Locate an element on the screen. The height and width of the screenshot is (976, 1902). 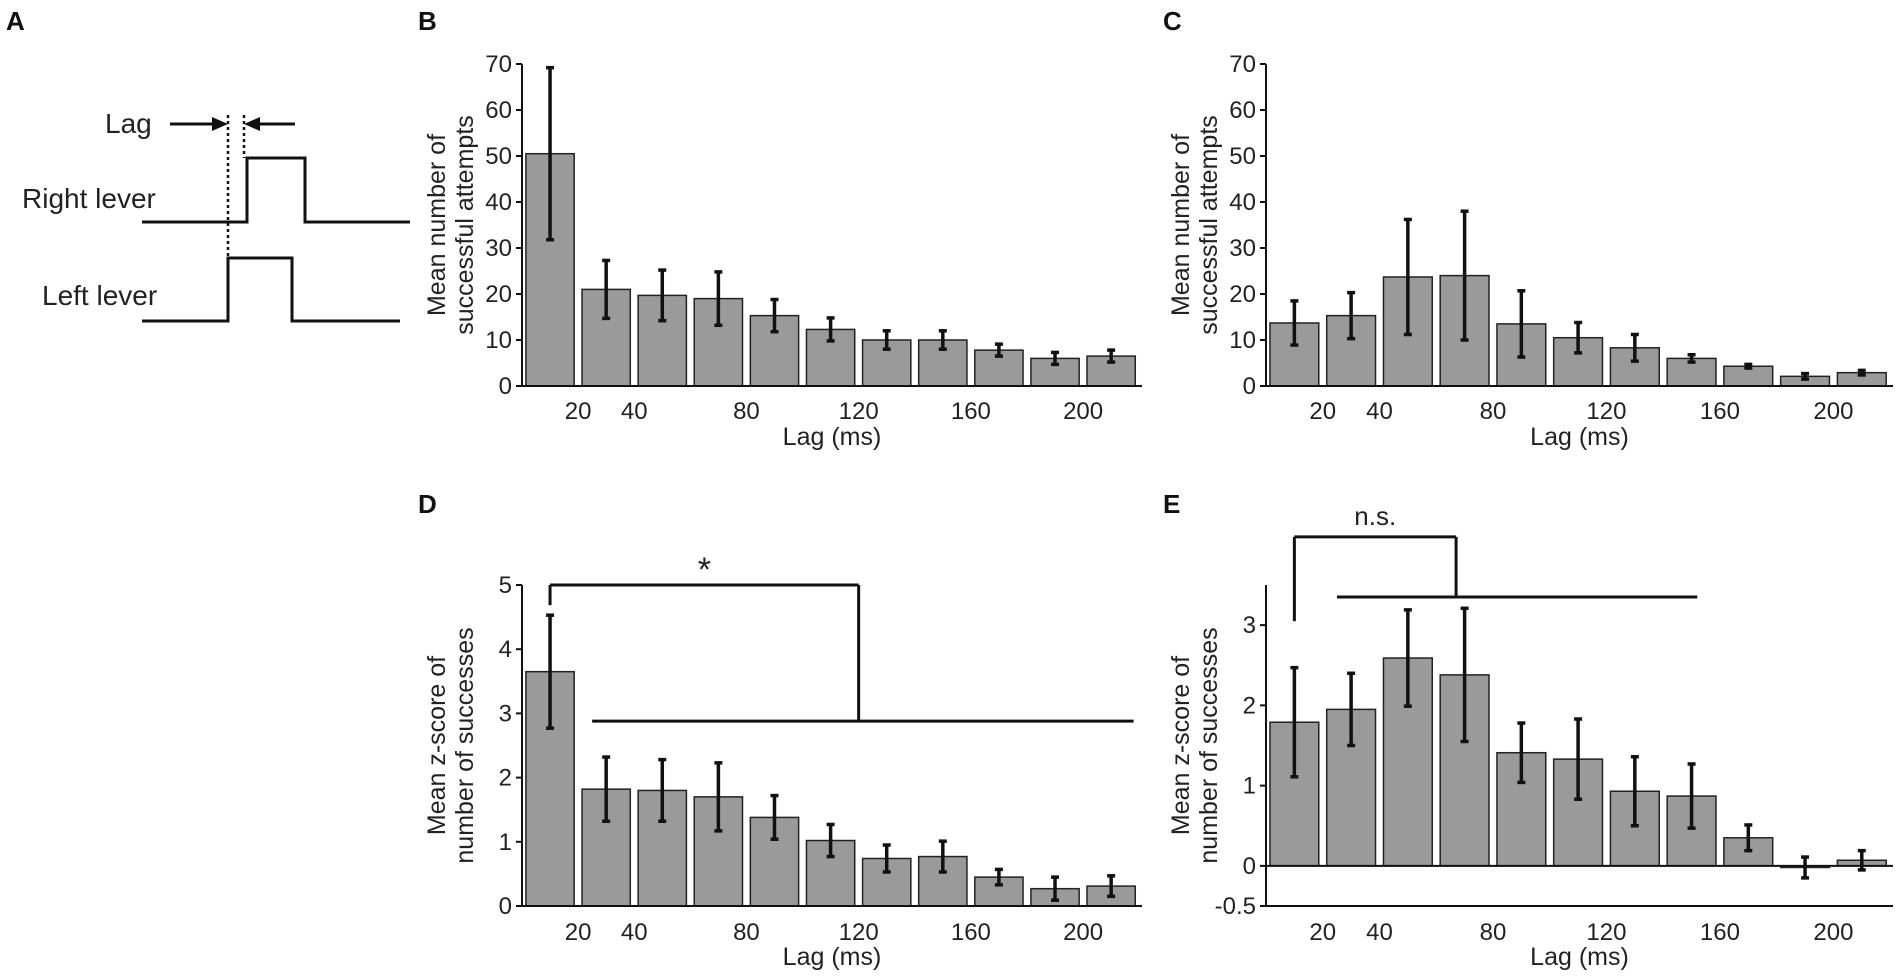
panel-letter-b: B is located at coordinates (427, 21).